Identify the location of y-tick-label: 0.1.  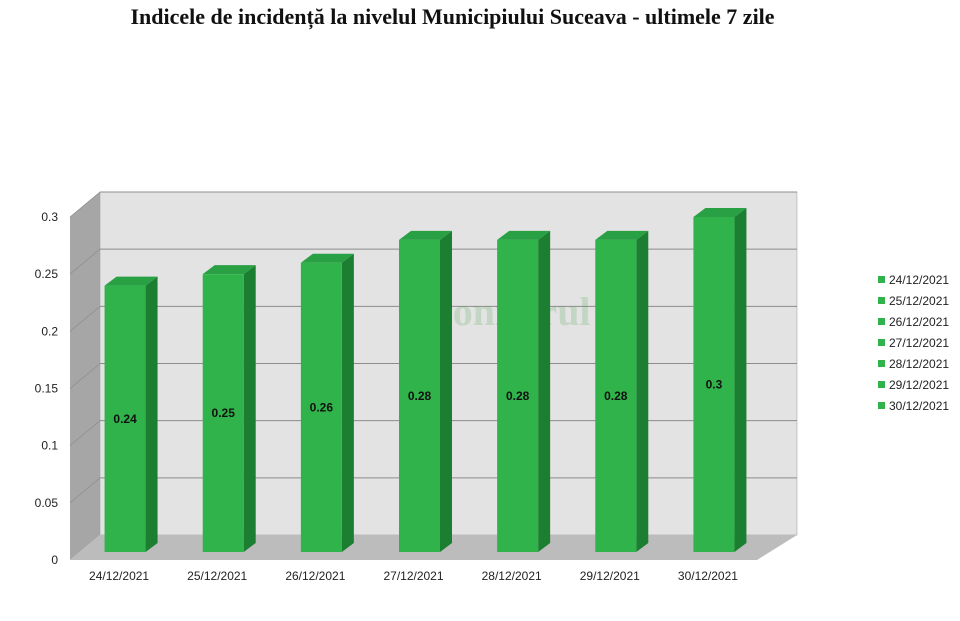
(49, 446).